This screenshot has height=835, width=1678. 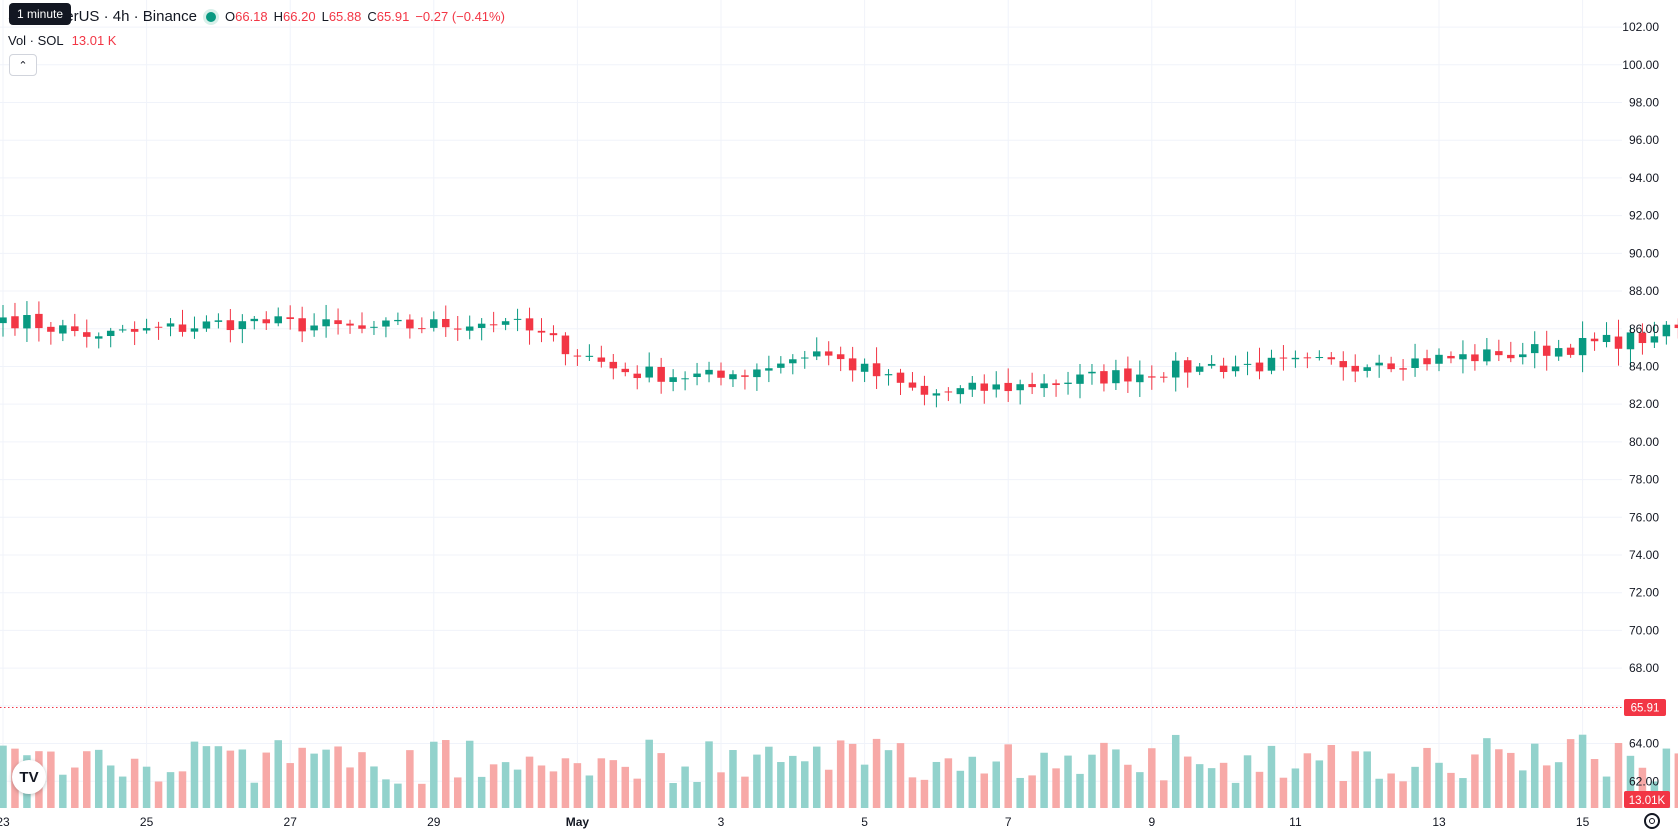 I want to click on collapse-legend-button: ⌃, so click(x=23, y=65).